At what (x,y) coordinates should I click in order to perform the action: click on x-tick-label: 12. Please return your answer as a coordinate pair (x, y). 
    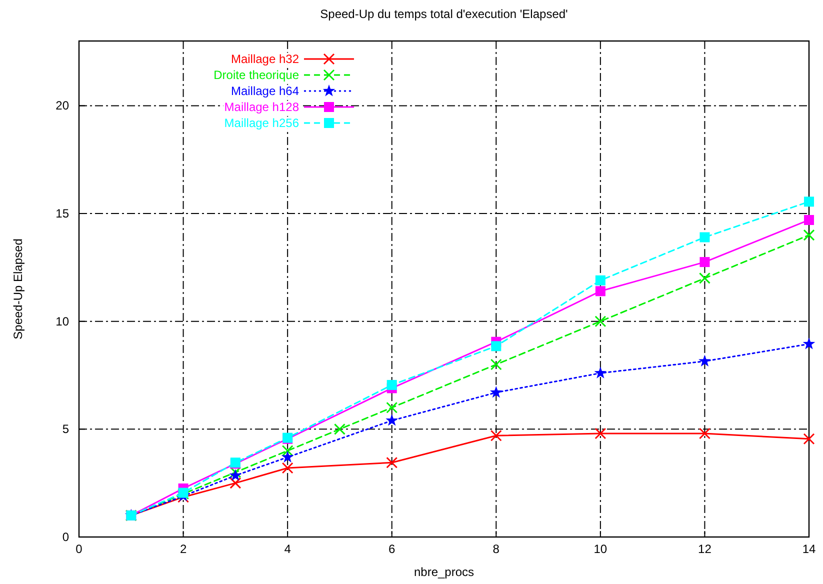
    Looking at the image, I should click on (705, 549).